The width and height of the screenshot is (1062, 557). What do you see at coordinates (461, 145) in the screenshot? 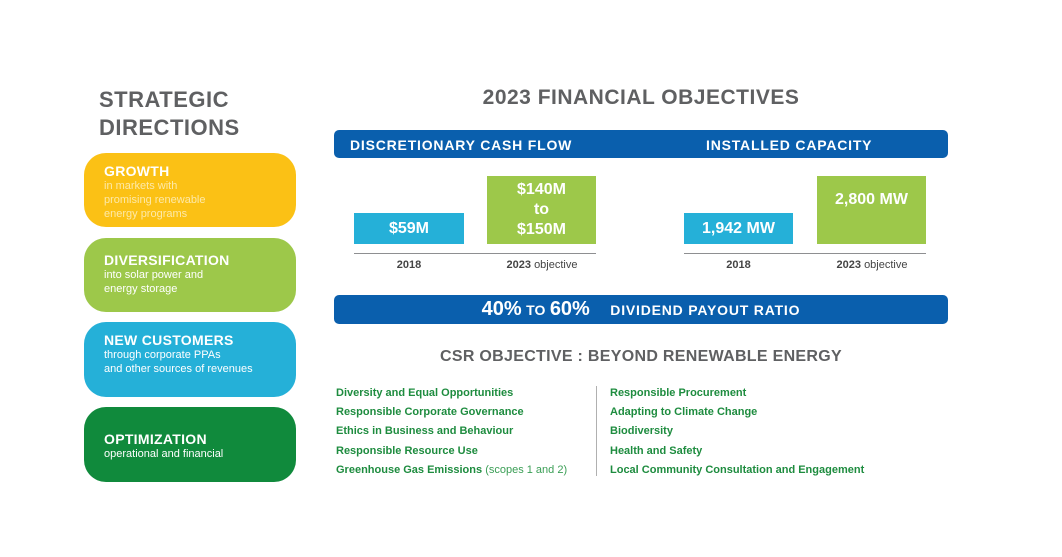
I see `cash-flow-label: DISCRETIONARY CASH FLOW` at bounding box center [461, 145].